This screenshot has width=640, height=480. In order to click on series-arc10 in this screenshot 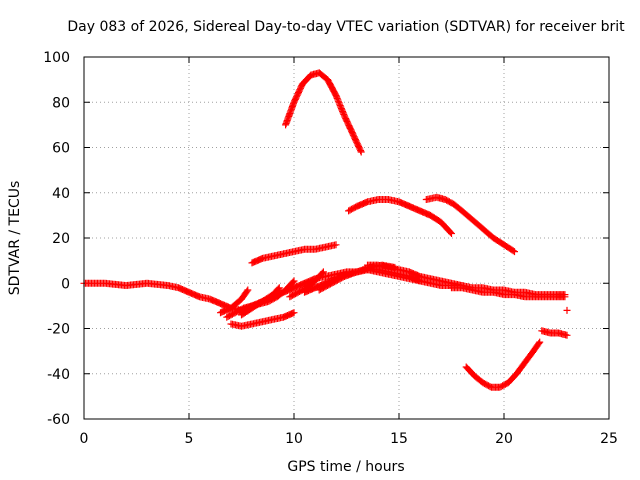, I will do `click(234, 301)`.